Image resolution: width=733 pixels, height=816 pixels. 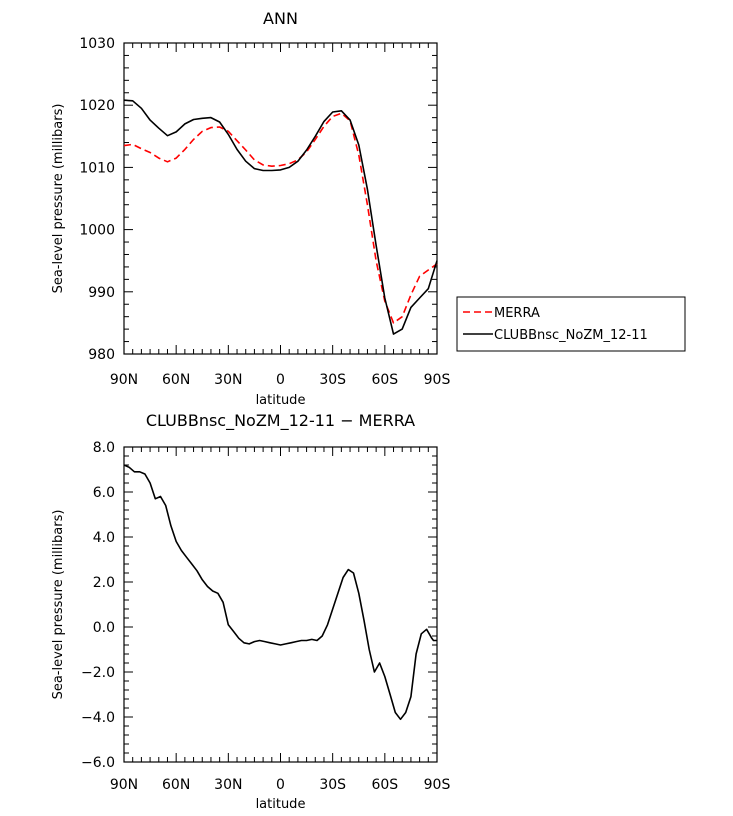 What do you see at coordinates (571, 335) in the screenshot?
I see `legend-label: CLUBBnsc_NoZM_12-11` at bounding box center [571, 335].